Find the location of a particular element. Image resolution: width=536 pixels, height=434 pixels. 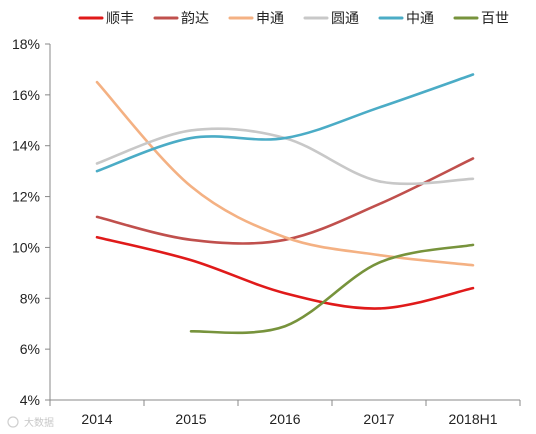

watermark-logo-icon is located at coordinates (13, 422).